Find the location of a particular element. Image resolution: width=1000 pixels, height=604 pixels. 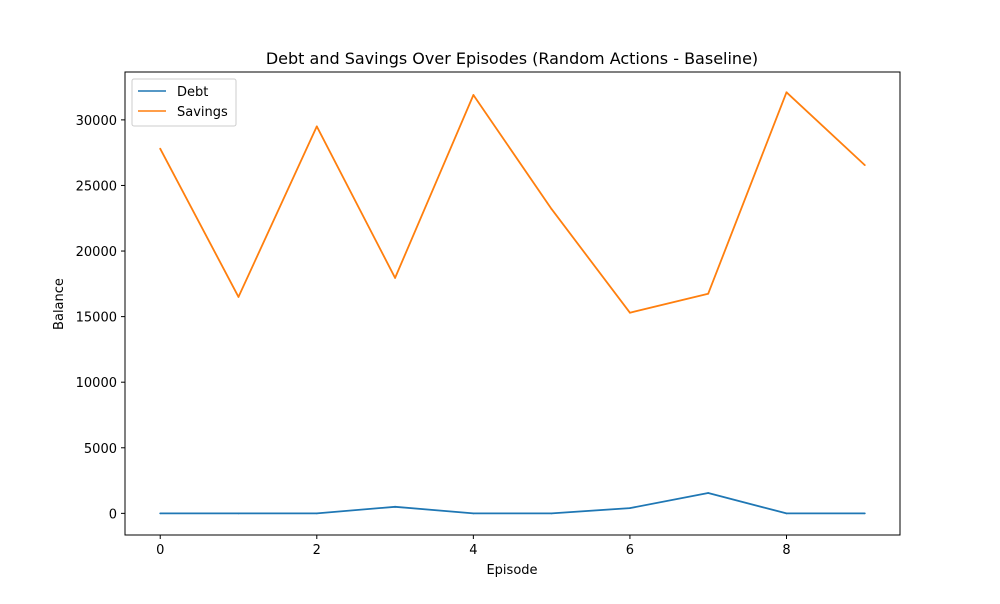

x-axis-label: Episode is located at coordinates (511, 570).